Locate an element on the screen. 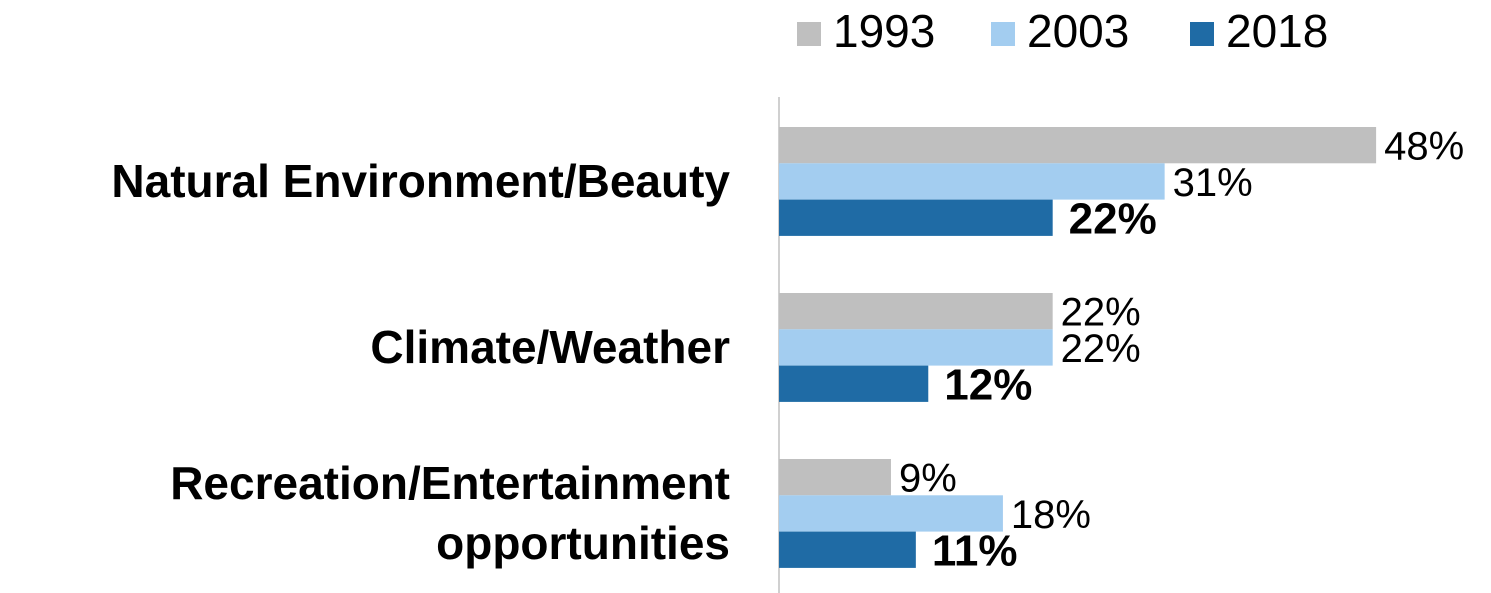 The width and height of the screenshot is (1491, 593). value-label: 11% is located at coordinates (975, 550).